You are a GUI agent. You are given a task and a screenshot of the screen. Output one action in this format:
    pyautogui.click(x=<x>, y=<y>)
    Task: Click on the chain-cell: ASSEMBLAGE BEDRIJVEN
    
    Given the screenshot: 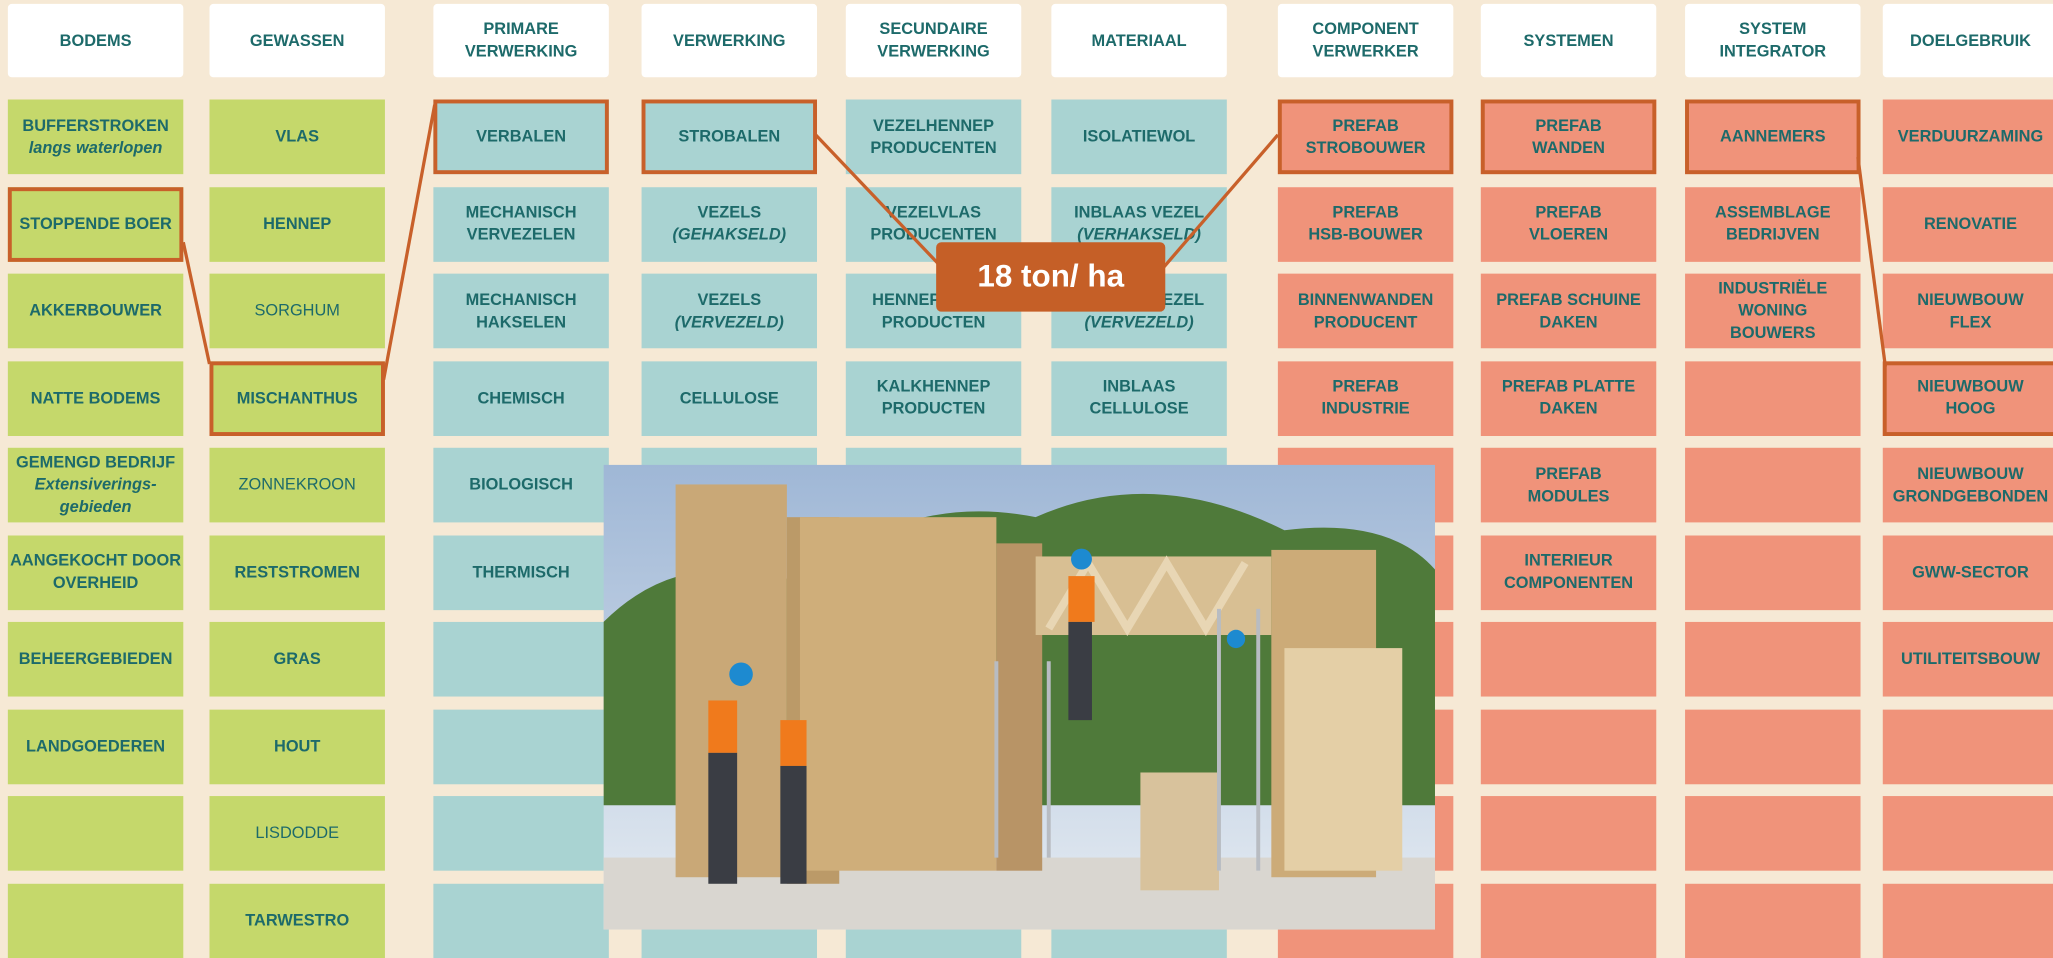 What is the action you would take?
    pyautogui.click(x=1773, y=224)
    